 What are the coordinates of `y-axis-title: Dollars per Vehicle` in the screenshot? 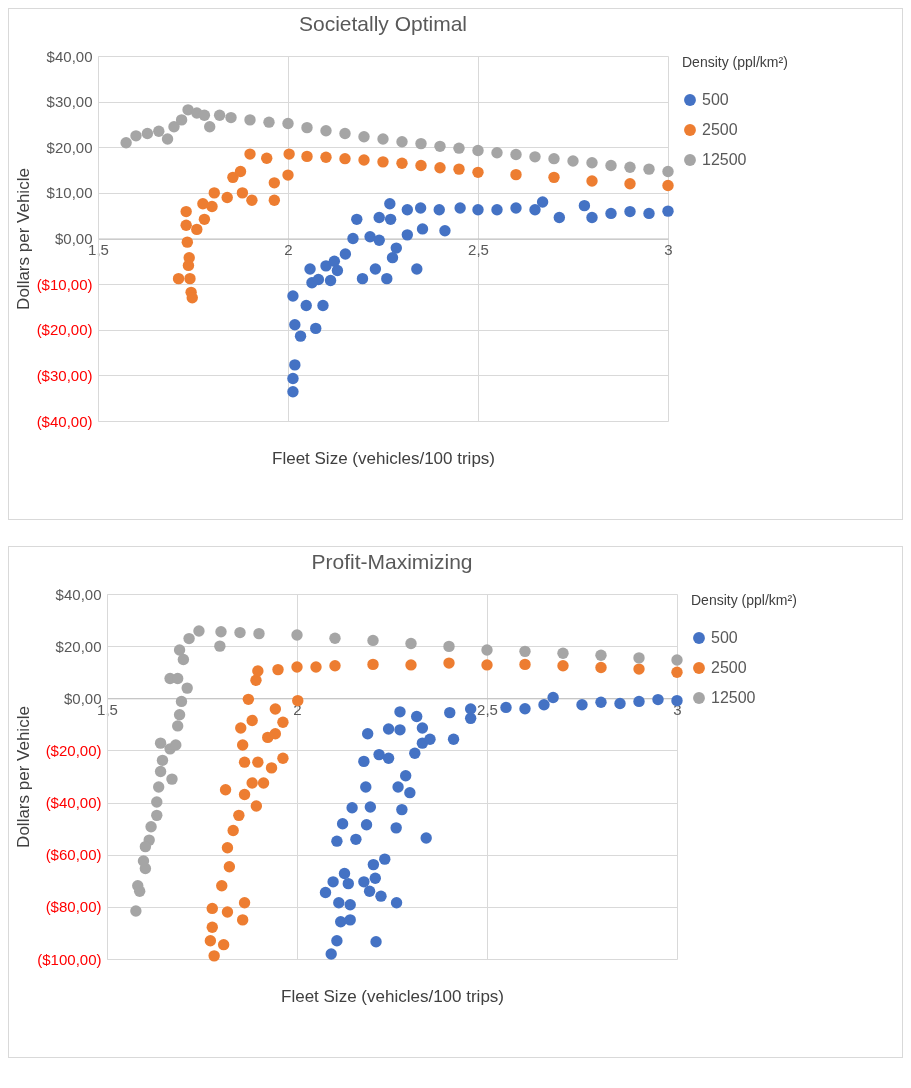 It's located at (23, 239).